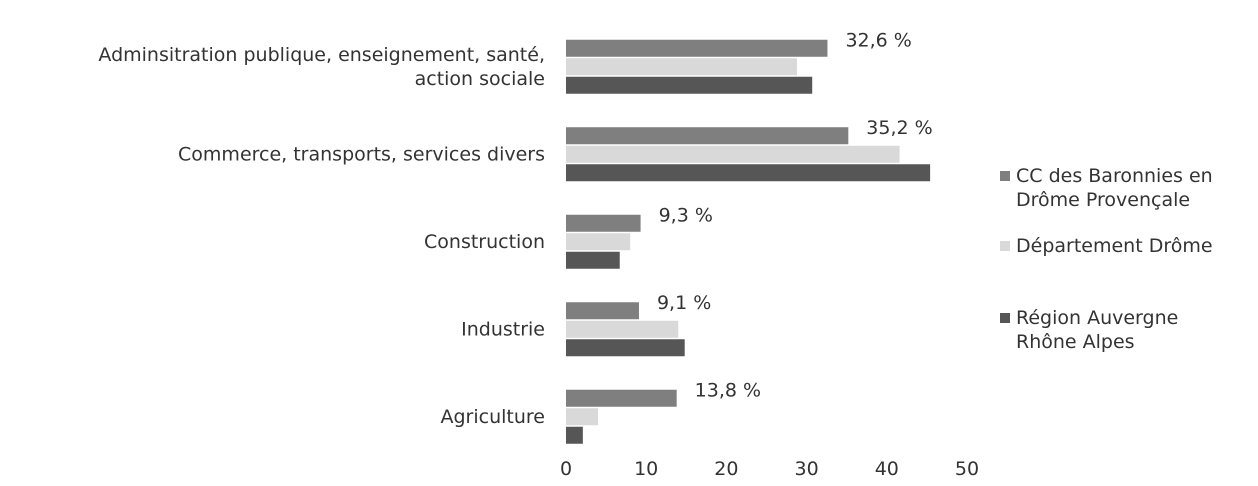 Image resolution: width=1258 pixels, height=486 pixels. I want to click on legend-label: CC des Baronnies en Drôme Provençale, so click(1114, 188).